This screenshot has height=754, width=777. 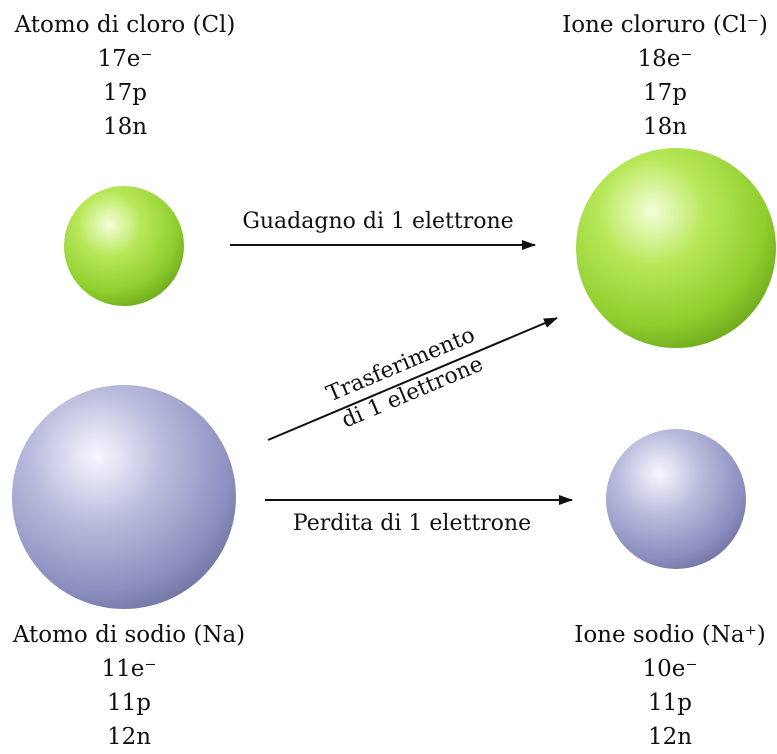 What do you see at coordinates (676, 499) in the screenshot?
I see `sodium-ion-sphere` at bounding box center [676, 499].